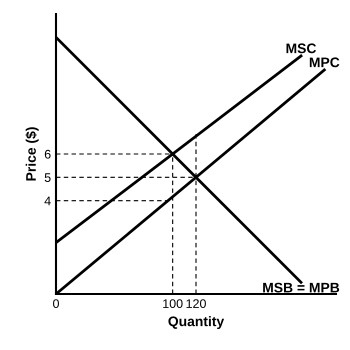 Image resolution: width=350 pixels, height=350 pixels. I want to click on y-axis-title: Price ($), so click(32, 153).